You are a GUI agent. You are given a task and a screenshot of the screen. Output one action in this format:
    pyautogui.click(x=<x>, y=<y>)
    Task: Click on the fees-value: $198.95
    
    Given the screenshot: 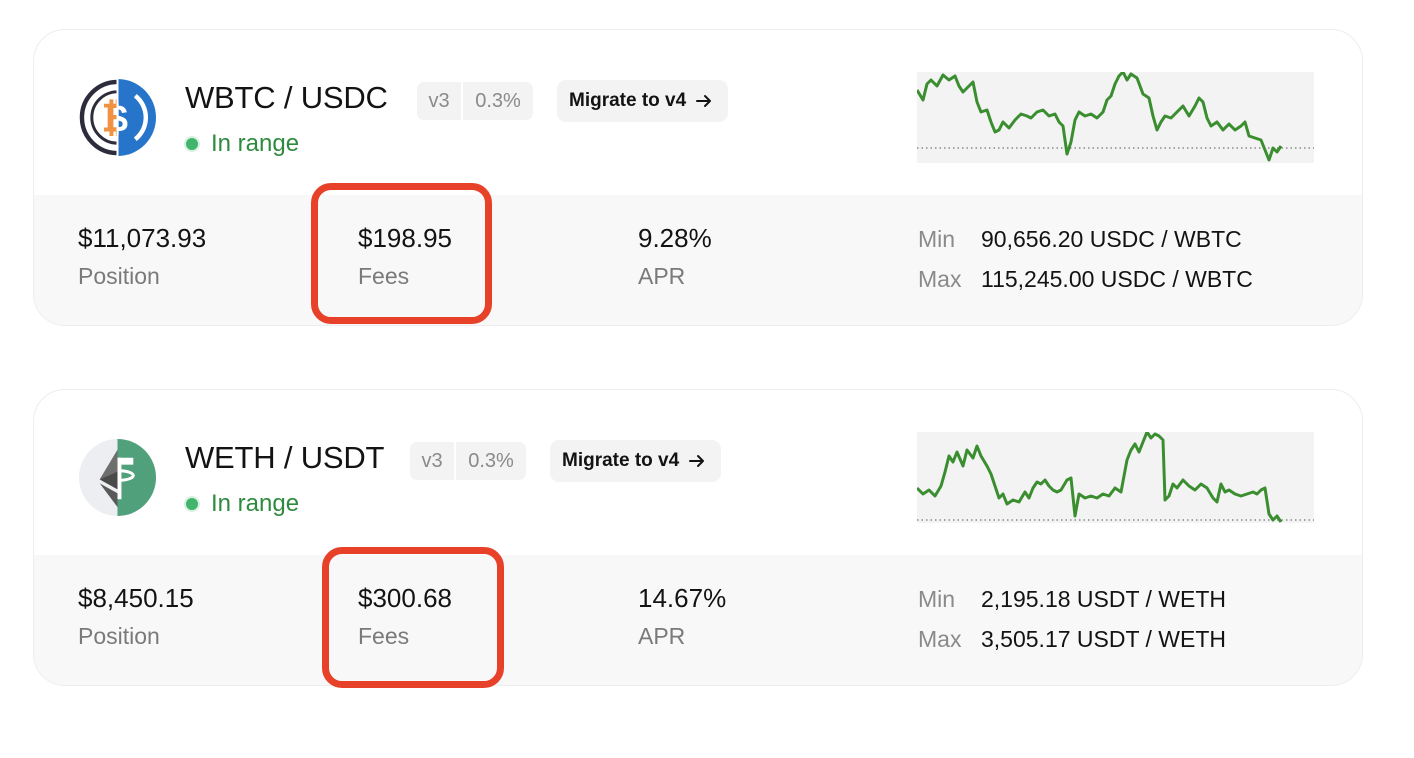 What is the action you would take?
    pyautogui.click(x=405, y=238)
    